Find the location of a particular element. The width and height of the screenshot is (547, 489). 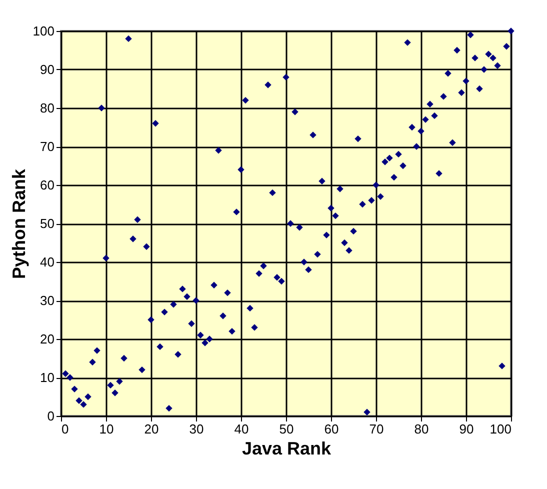

y-tick-label: 70 is located at coordinates (47, 146).